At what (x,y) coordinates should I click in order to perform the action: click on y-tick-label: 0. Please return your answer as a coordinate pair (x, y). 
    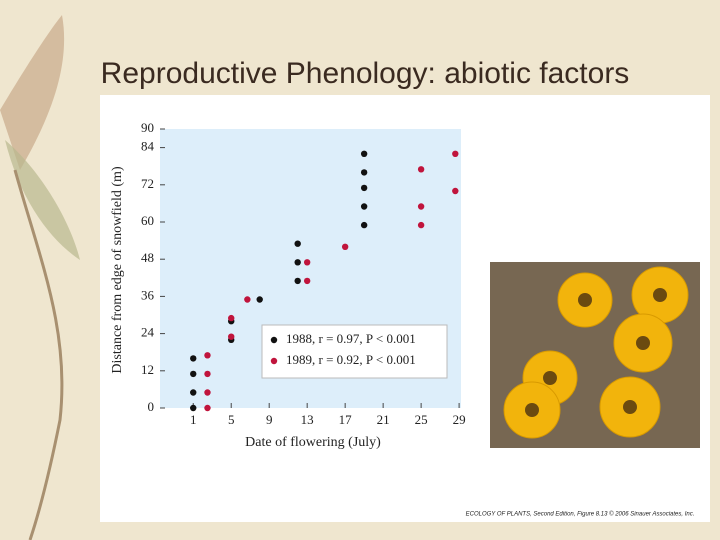
    Looking at the image, I should click on (151, 406).